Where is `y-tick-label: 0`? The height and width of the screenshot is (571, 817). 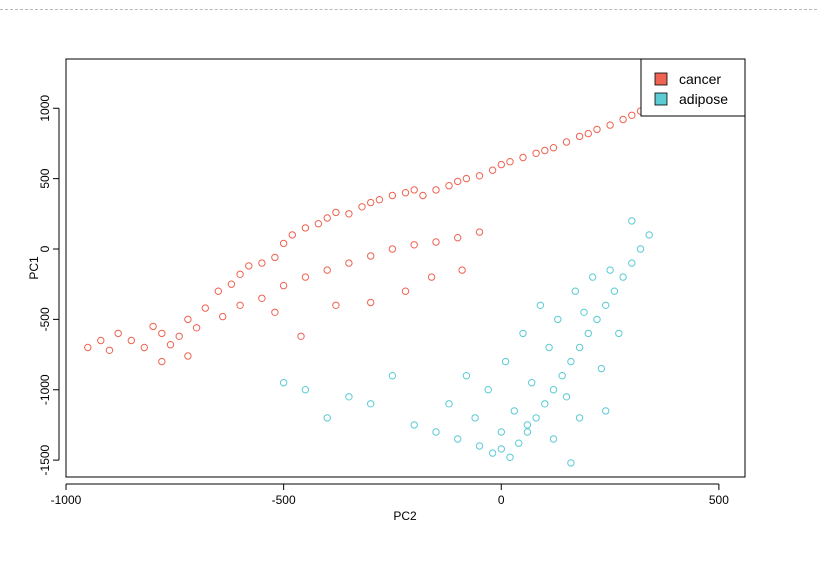 y-tick-label: 0 is located at coordinates (45, 248).